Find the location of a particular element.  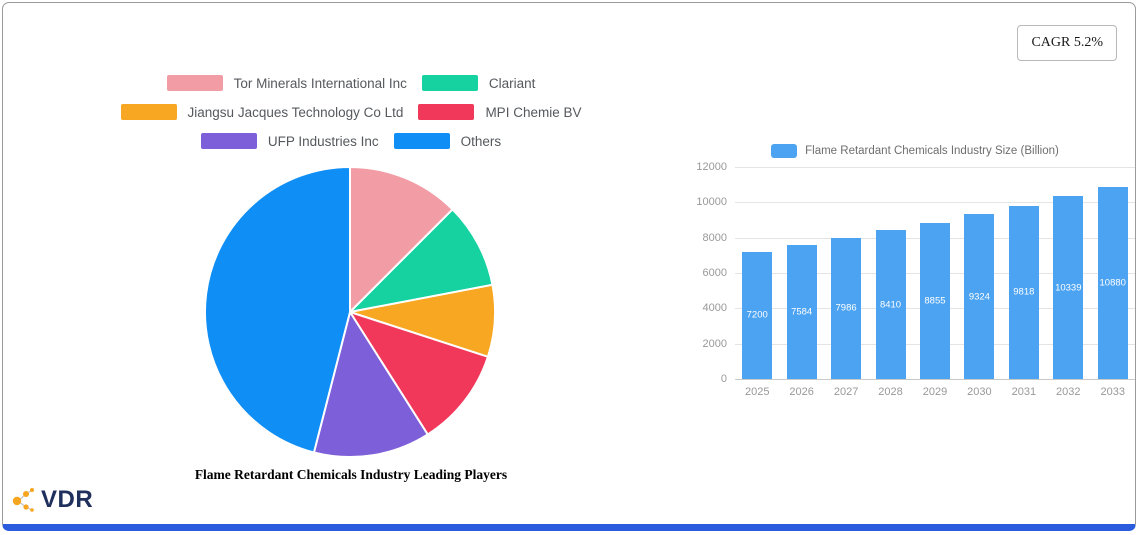

pie-legend-row: Tor Minerals International Inc Clariant is located at coordinates (351, 83).